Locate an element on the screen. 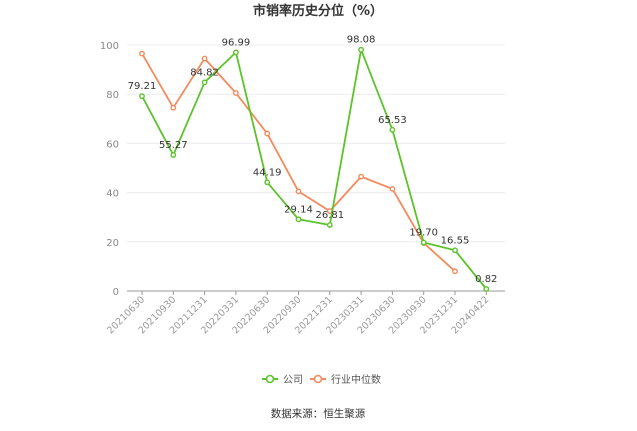 This screenshot has height=431, width=637. data-label: 96.99 is located at coordinates (236, 42).